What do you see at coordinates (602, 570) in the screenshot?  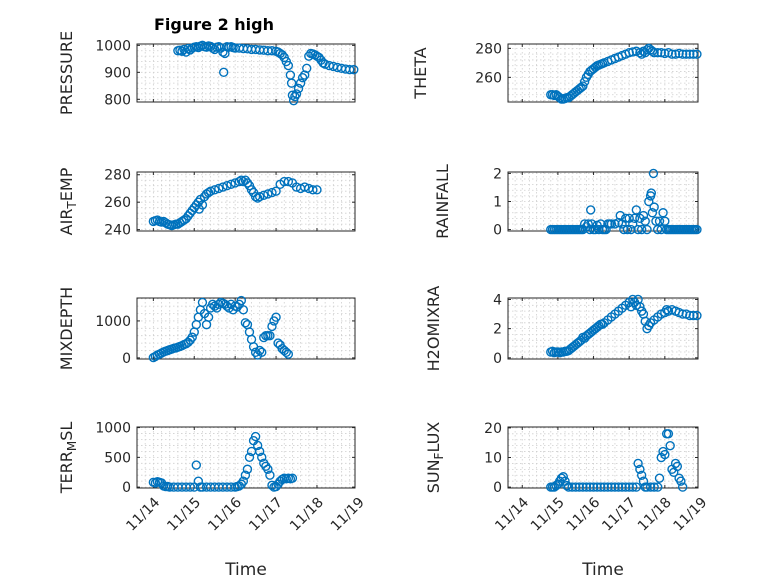 I see `x-axis-label: Time` at bounding box center [602, 570].